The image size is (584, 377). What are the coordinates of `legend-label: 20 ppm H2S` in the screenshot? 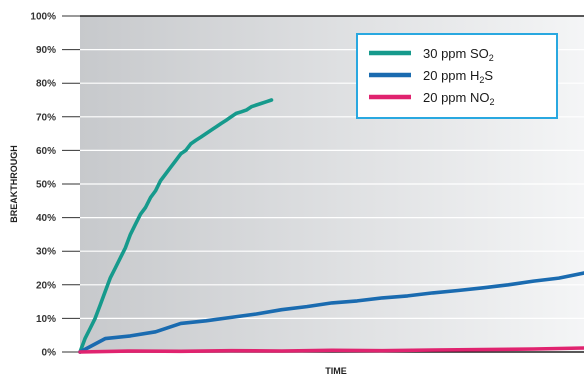 It's located at (458, 76).